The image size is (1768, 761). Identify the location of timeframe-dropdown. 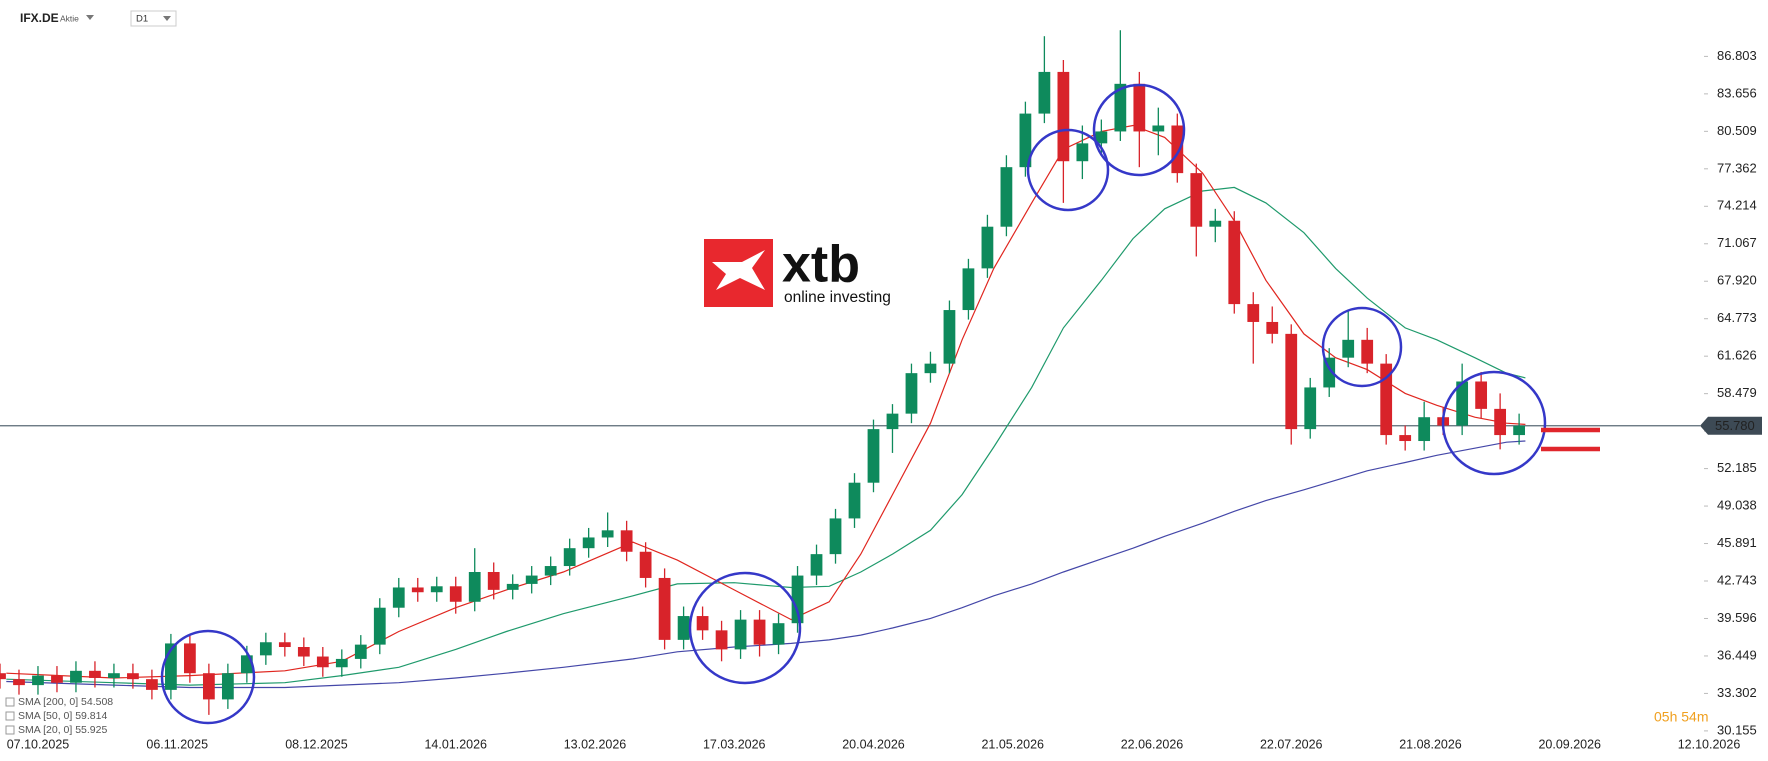
(167, 18).